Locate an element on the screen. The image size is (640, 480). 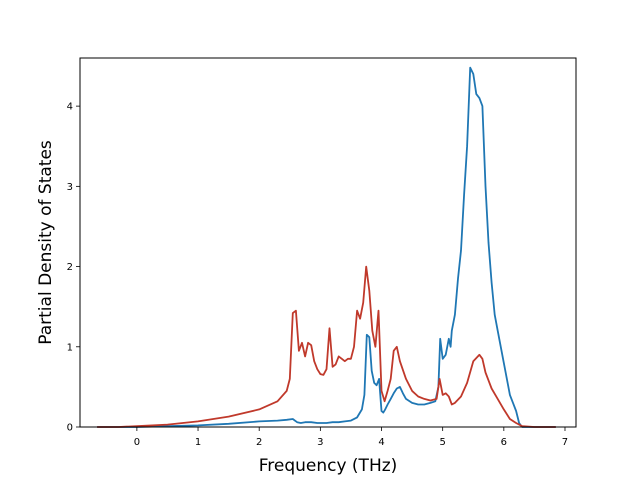
x-tick-label: 4 is located at coordinates (381, 442).